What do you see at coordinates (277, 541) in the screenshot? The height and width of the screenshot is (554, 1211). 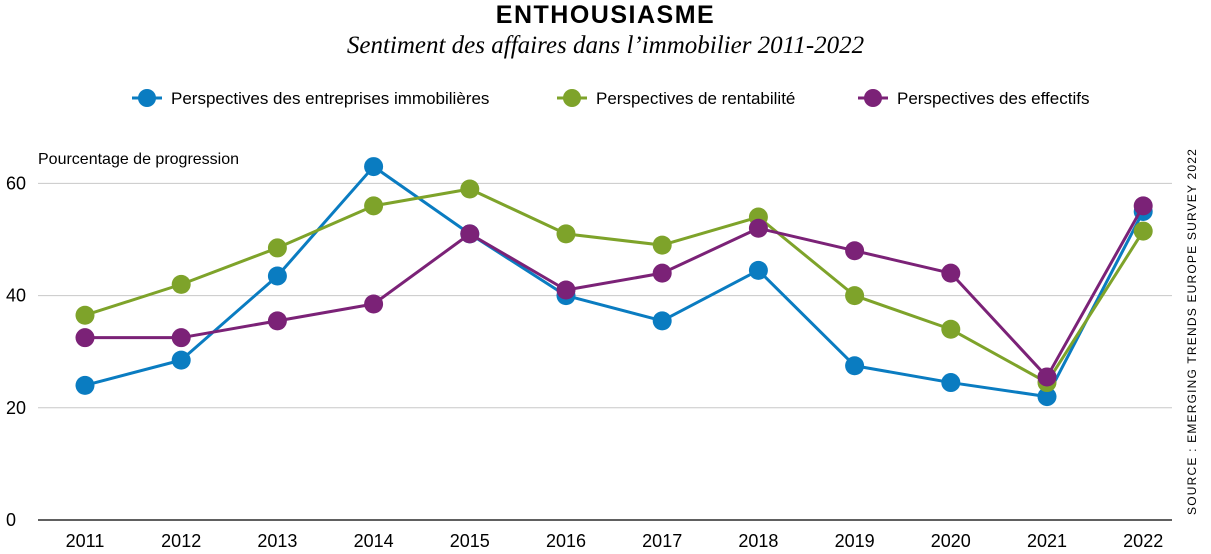 I see `x-tick-label: 2013` at bounding box center [277, 541].